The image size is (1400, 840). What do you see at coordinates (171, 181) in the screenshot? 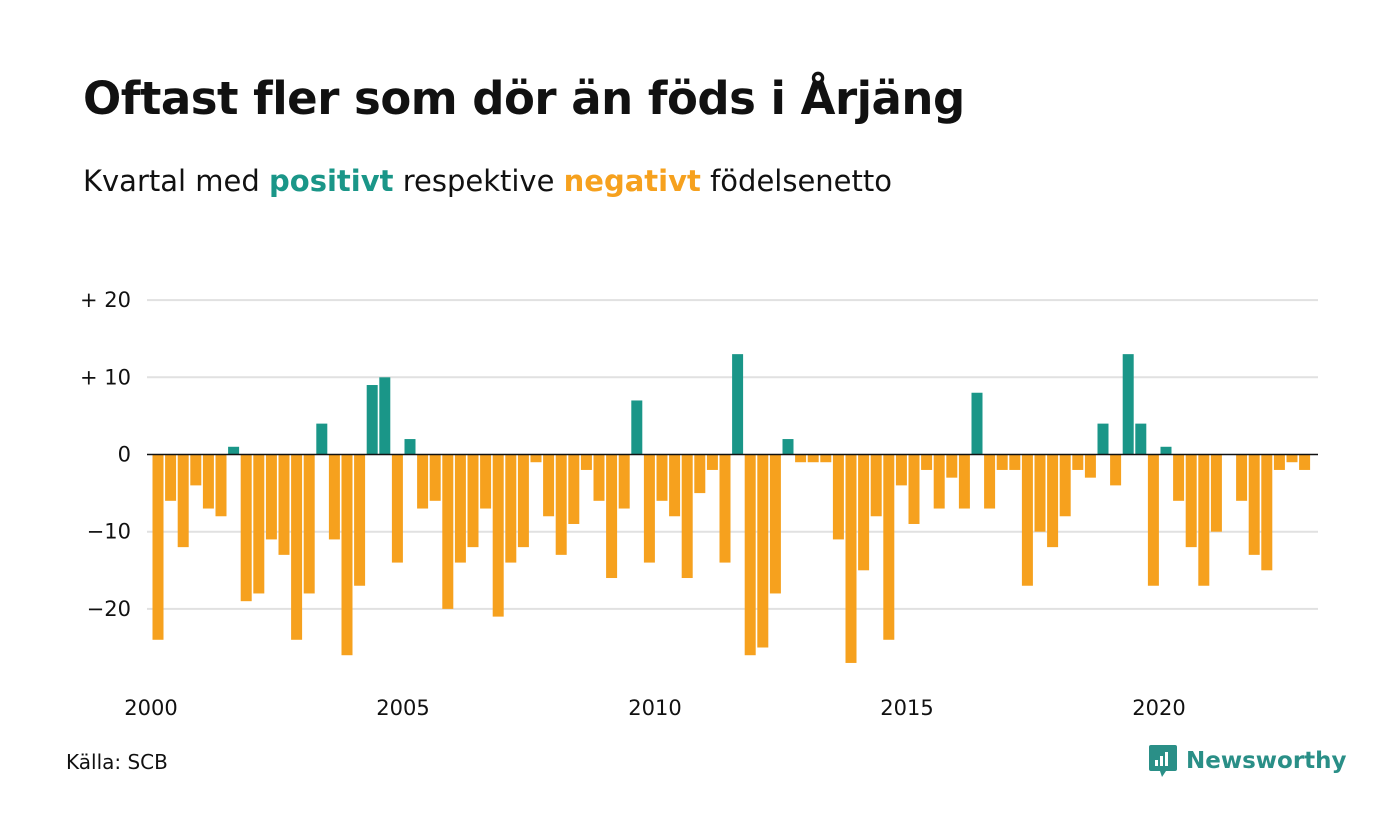
I see `subtitle-prefix: Kvartal med` at bounding box center [171, 181].